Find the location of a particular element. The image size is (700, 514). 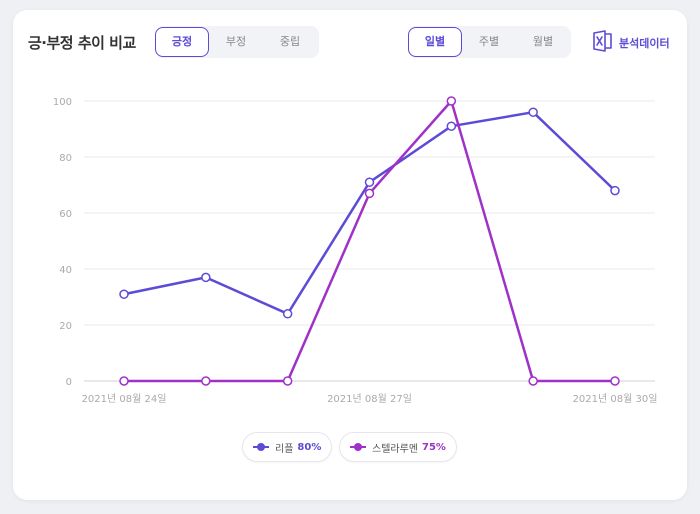

x-axis-ticks: 2021년 08월 24일 2021년 08월 27일 2021년 08월 30일 is located at coordinates (370, 399).